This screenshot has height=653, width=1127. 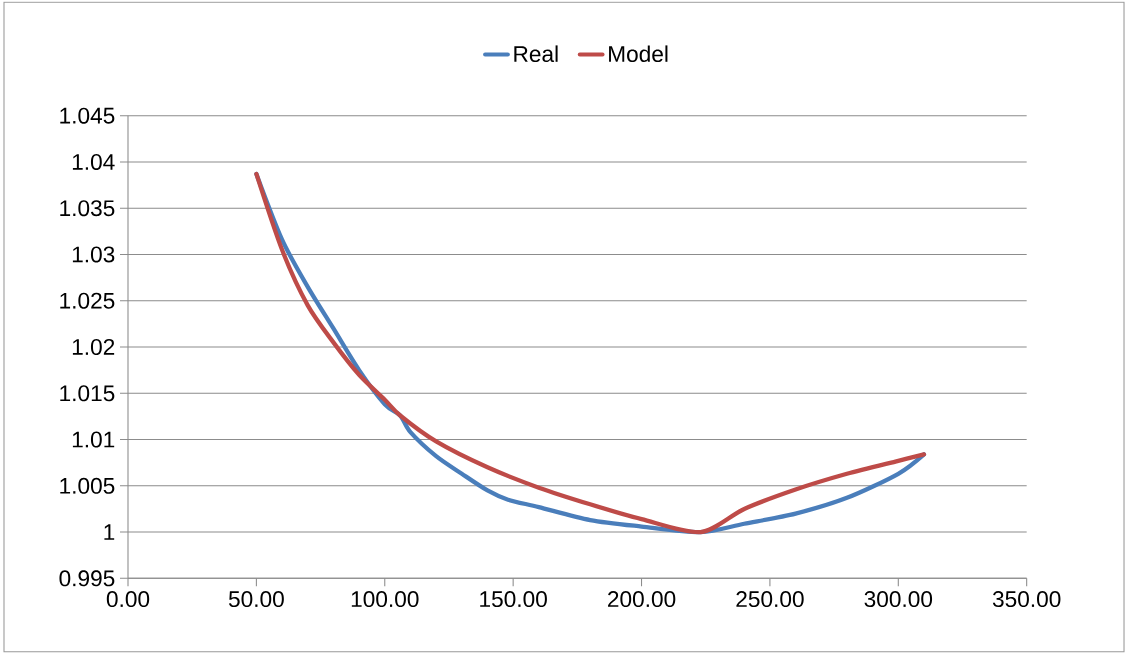 I want to click on x-tick-label: 0.00, so click(x=128, y=599).